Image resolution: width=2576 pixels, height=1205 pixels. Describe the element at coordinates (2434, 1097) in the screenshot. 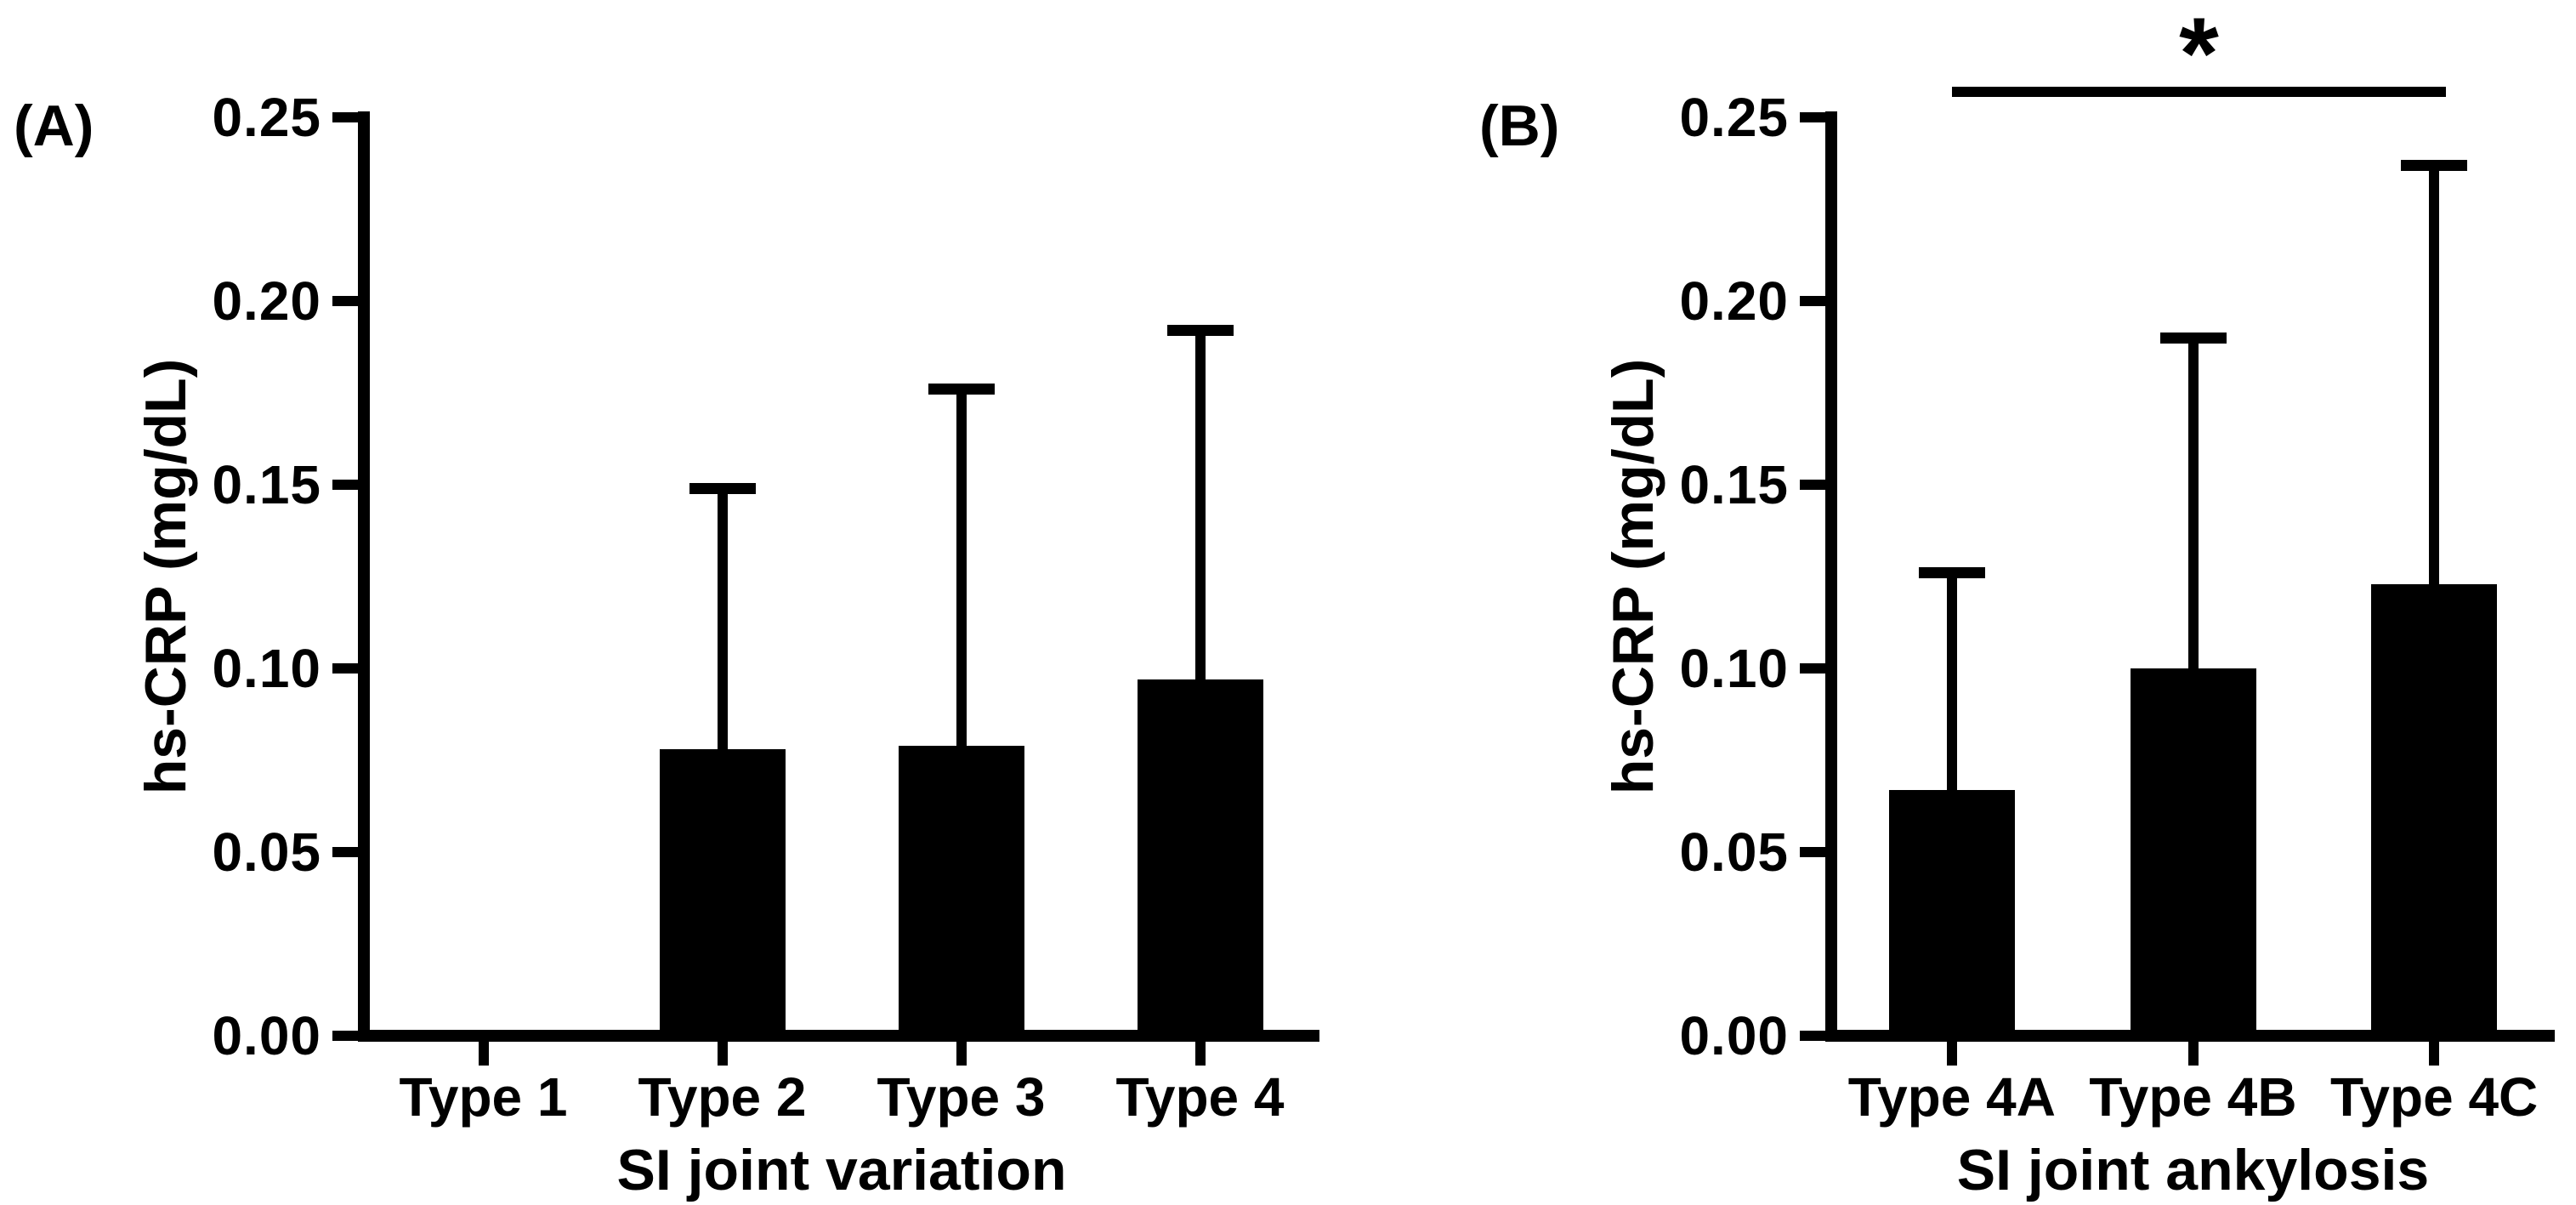

I see `category-label: Type 4C` at that location.